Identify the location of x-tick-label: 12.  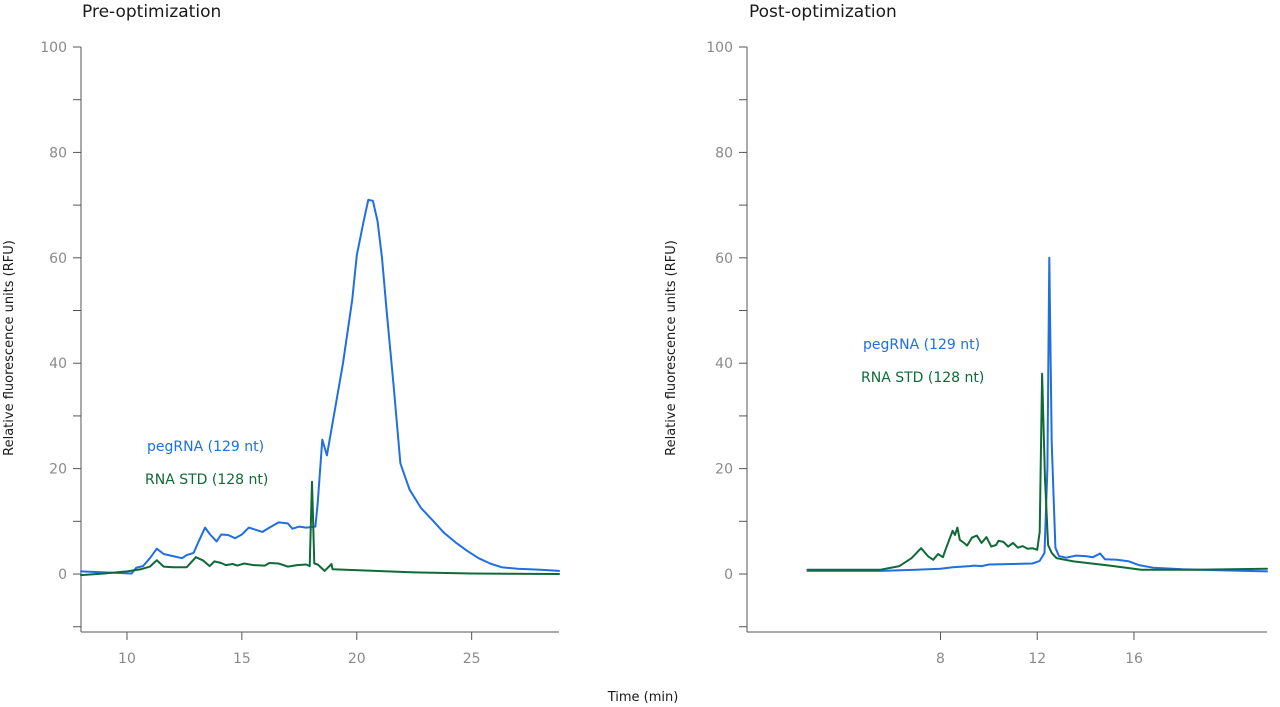
(1037, 659).